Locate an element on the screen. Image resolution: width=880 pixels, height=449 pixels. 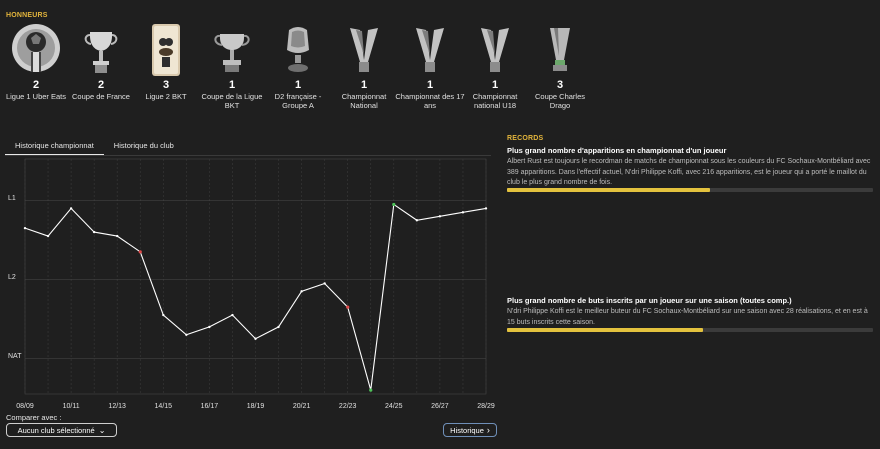
trophy-name: Coupe de France is located at coordinates (101, 96).